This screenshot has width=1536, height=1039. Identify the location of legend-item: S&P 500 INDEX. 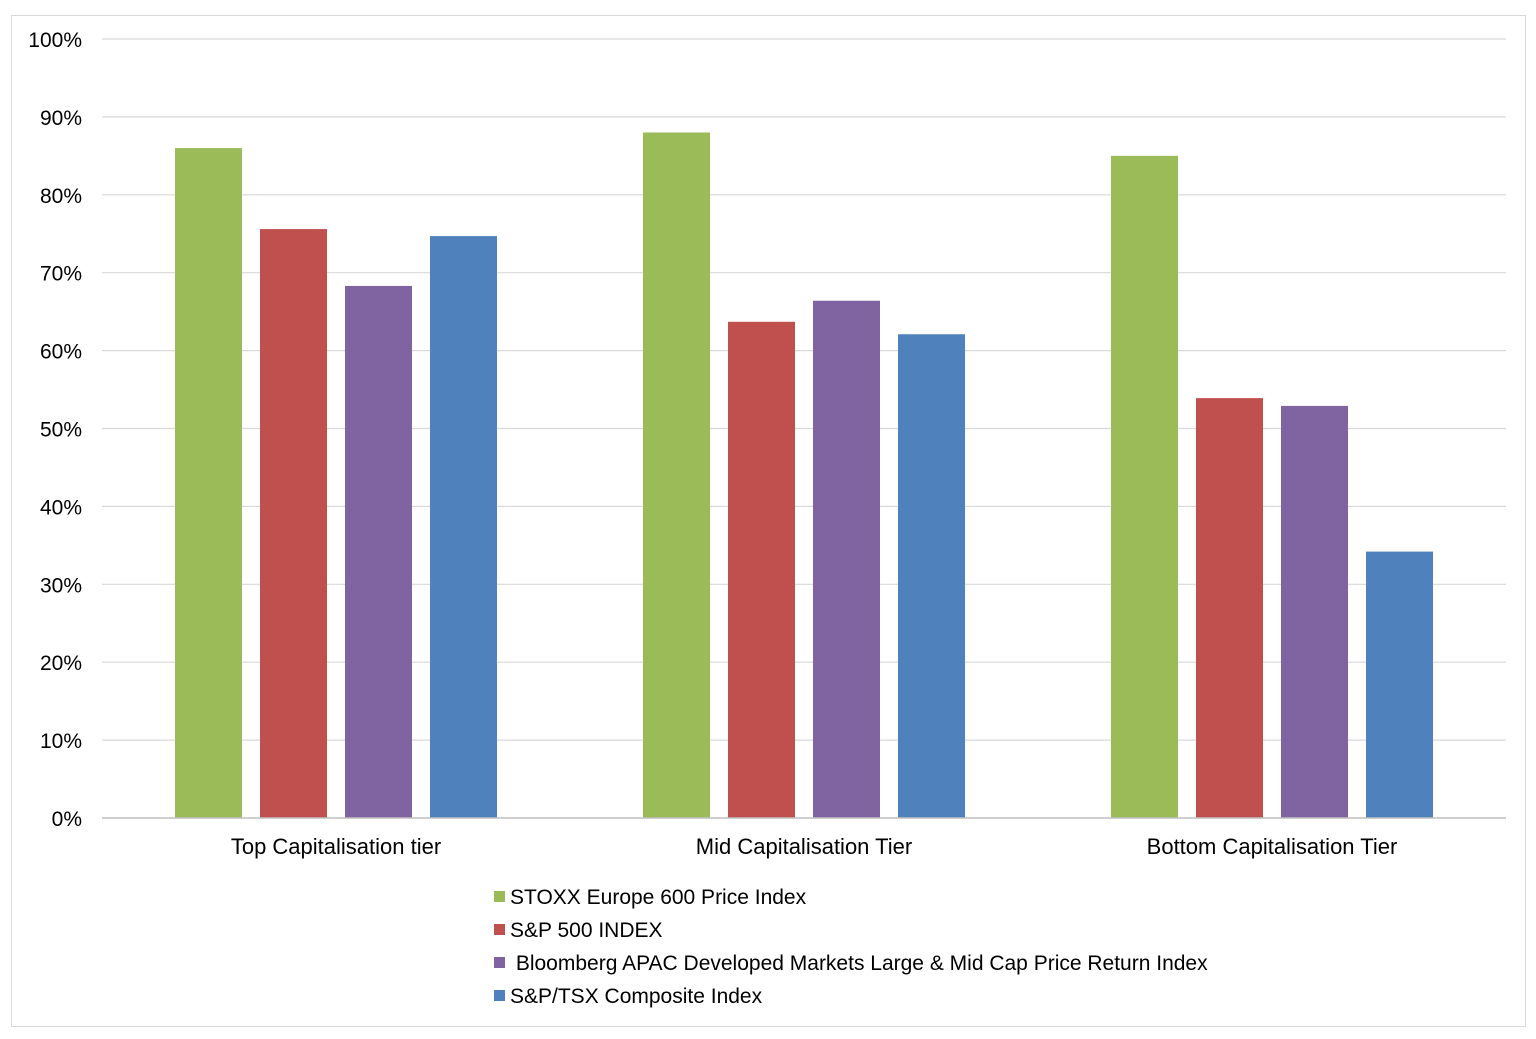
(578, 930).